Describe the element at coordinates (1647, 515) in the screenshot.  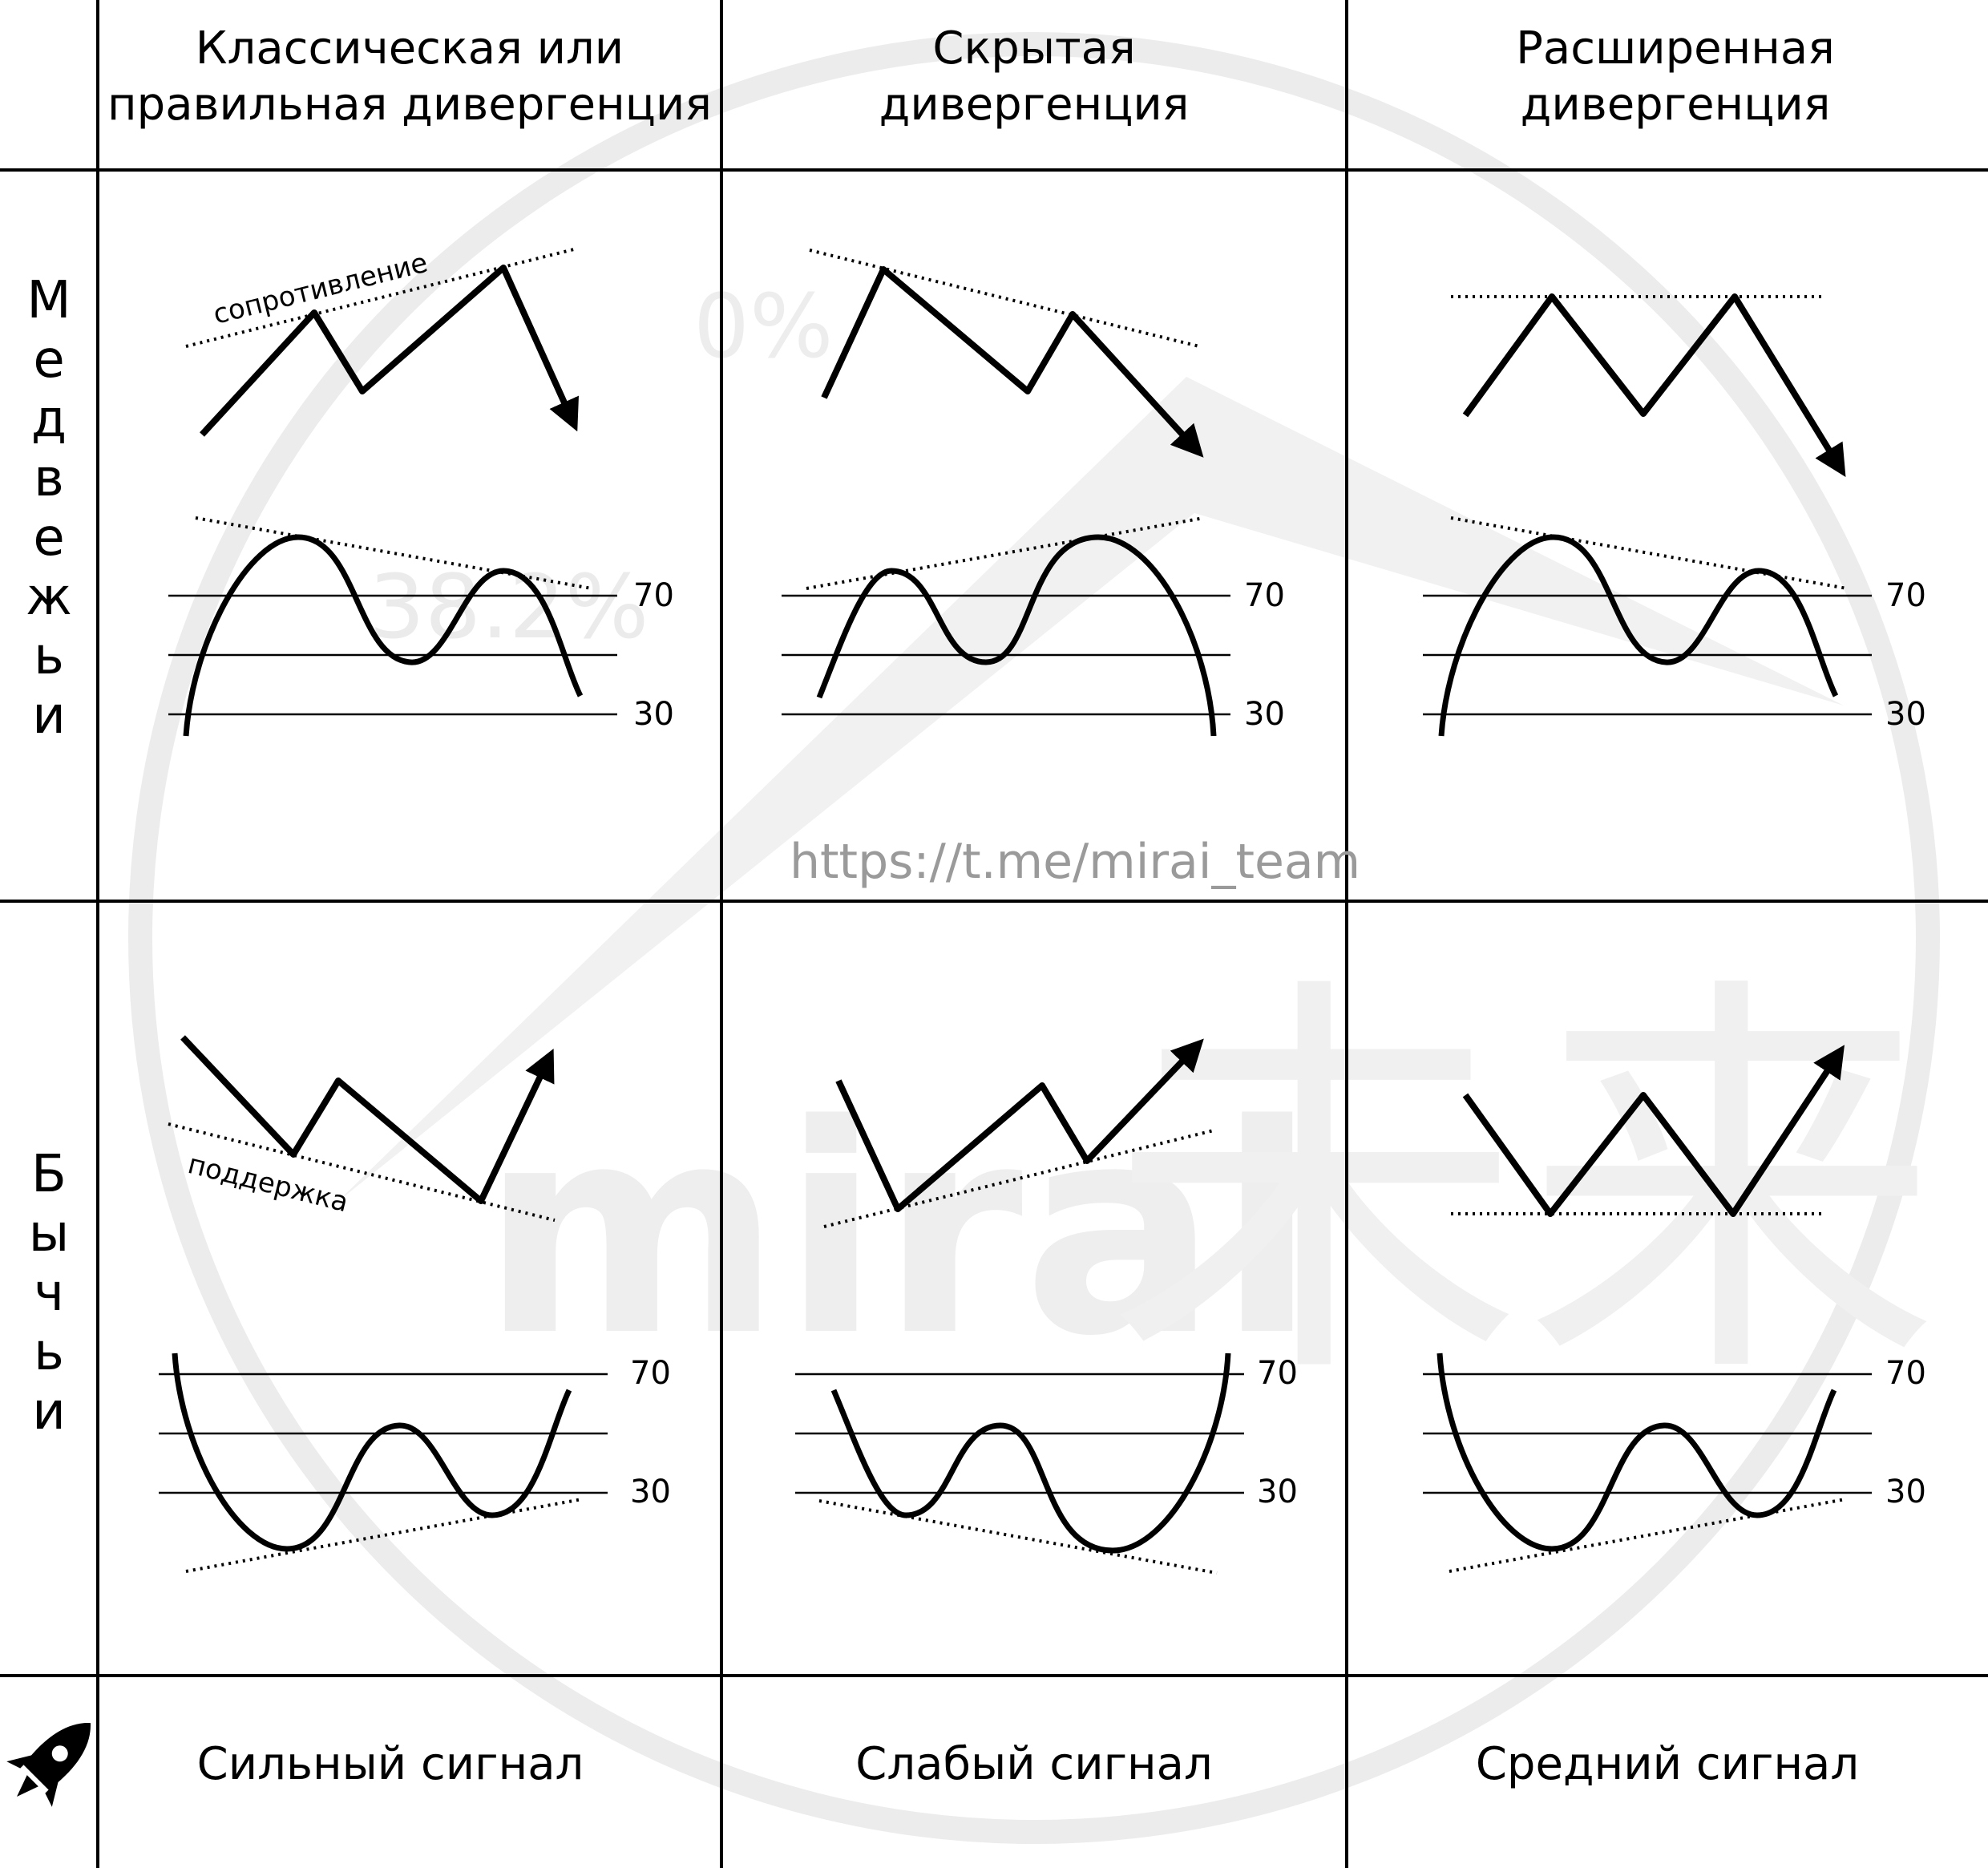
I see `bearish-extended` at that location.